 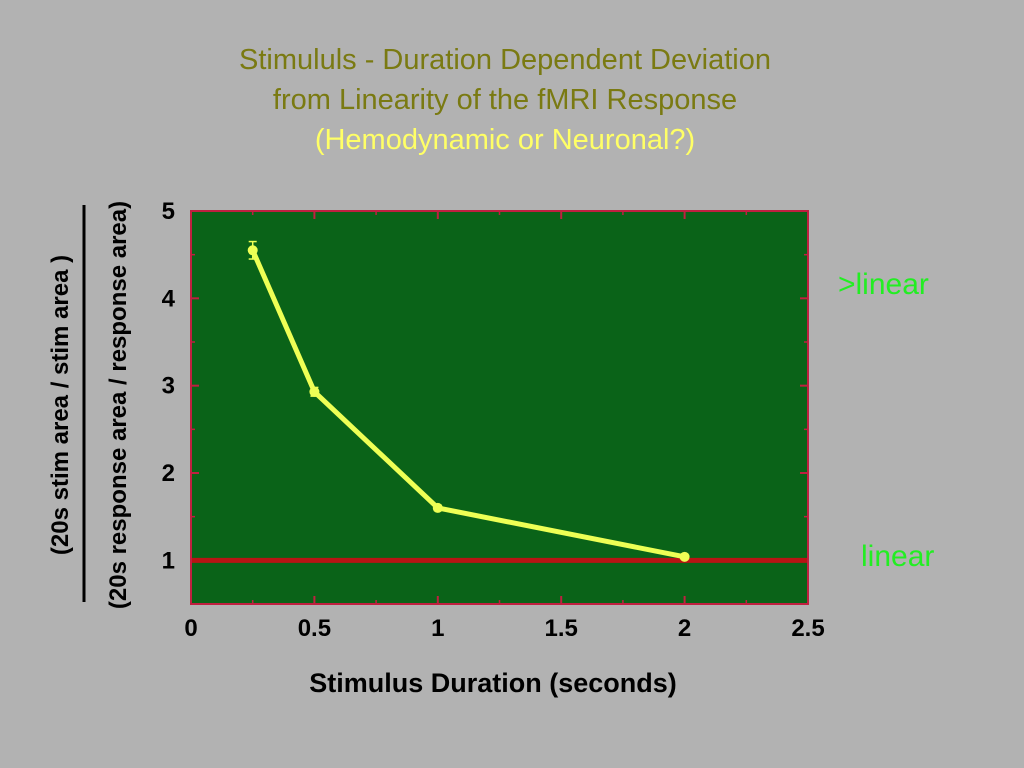 What do you see at coordinates (314, 628) in the screenshot?
I see `x-tick-label: 0.5` at bounding box center [314, 628].